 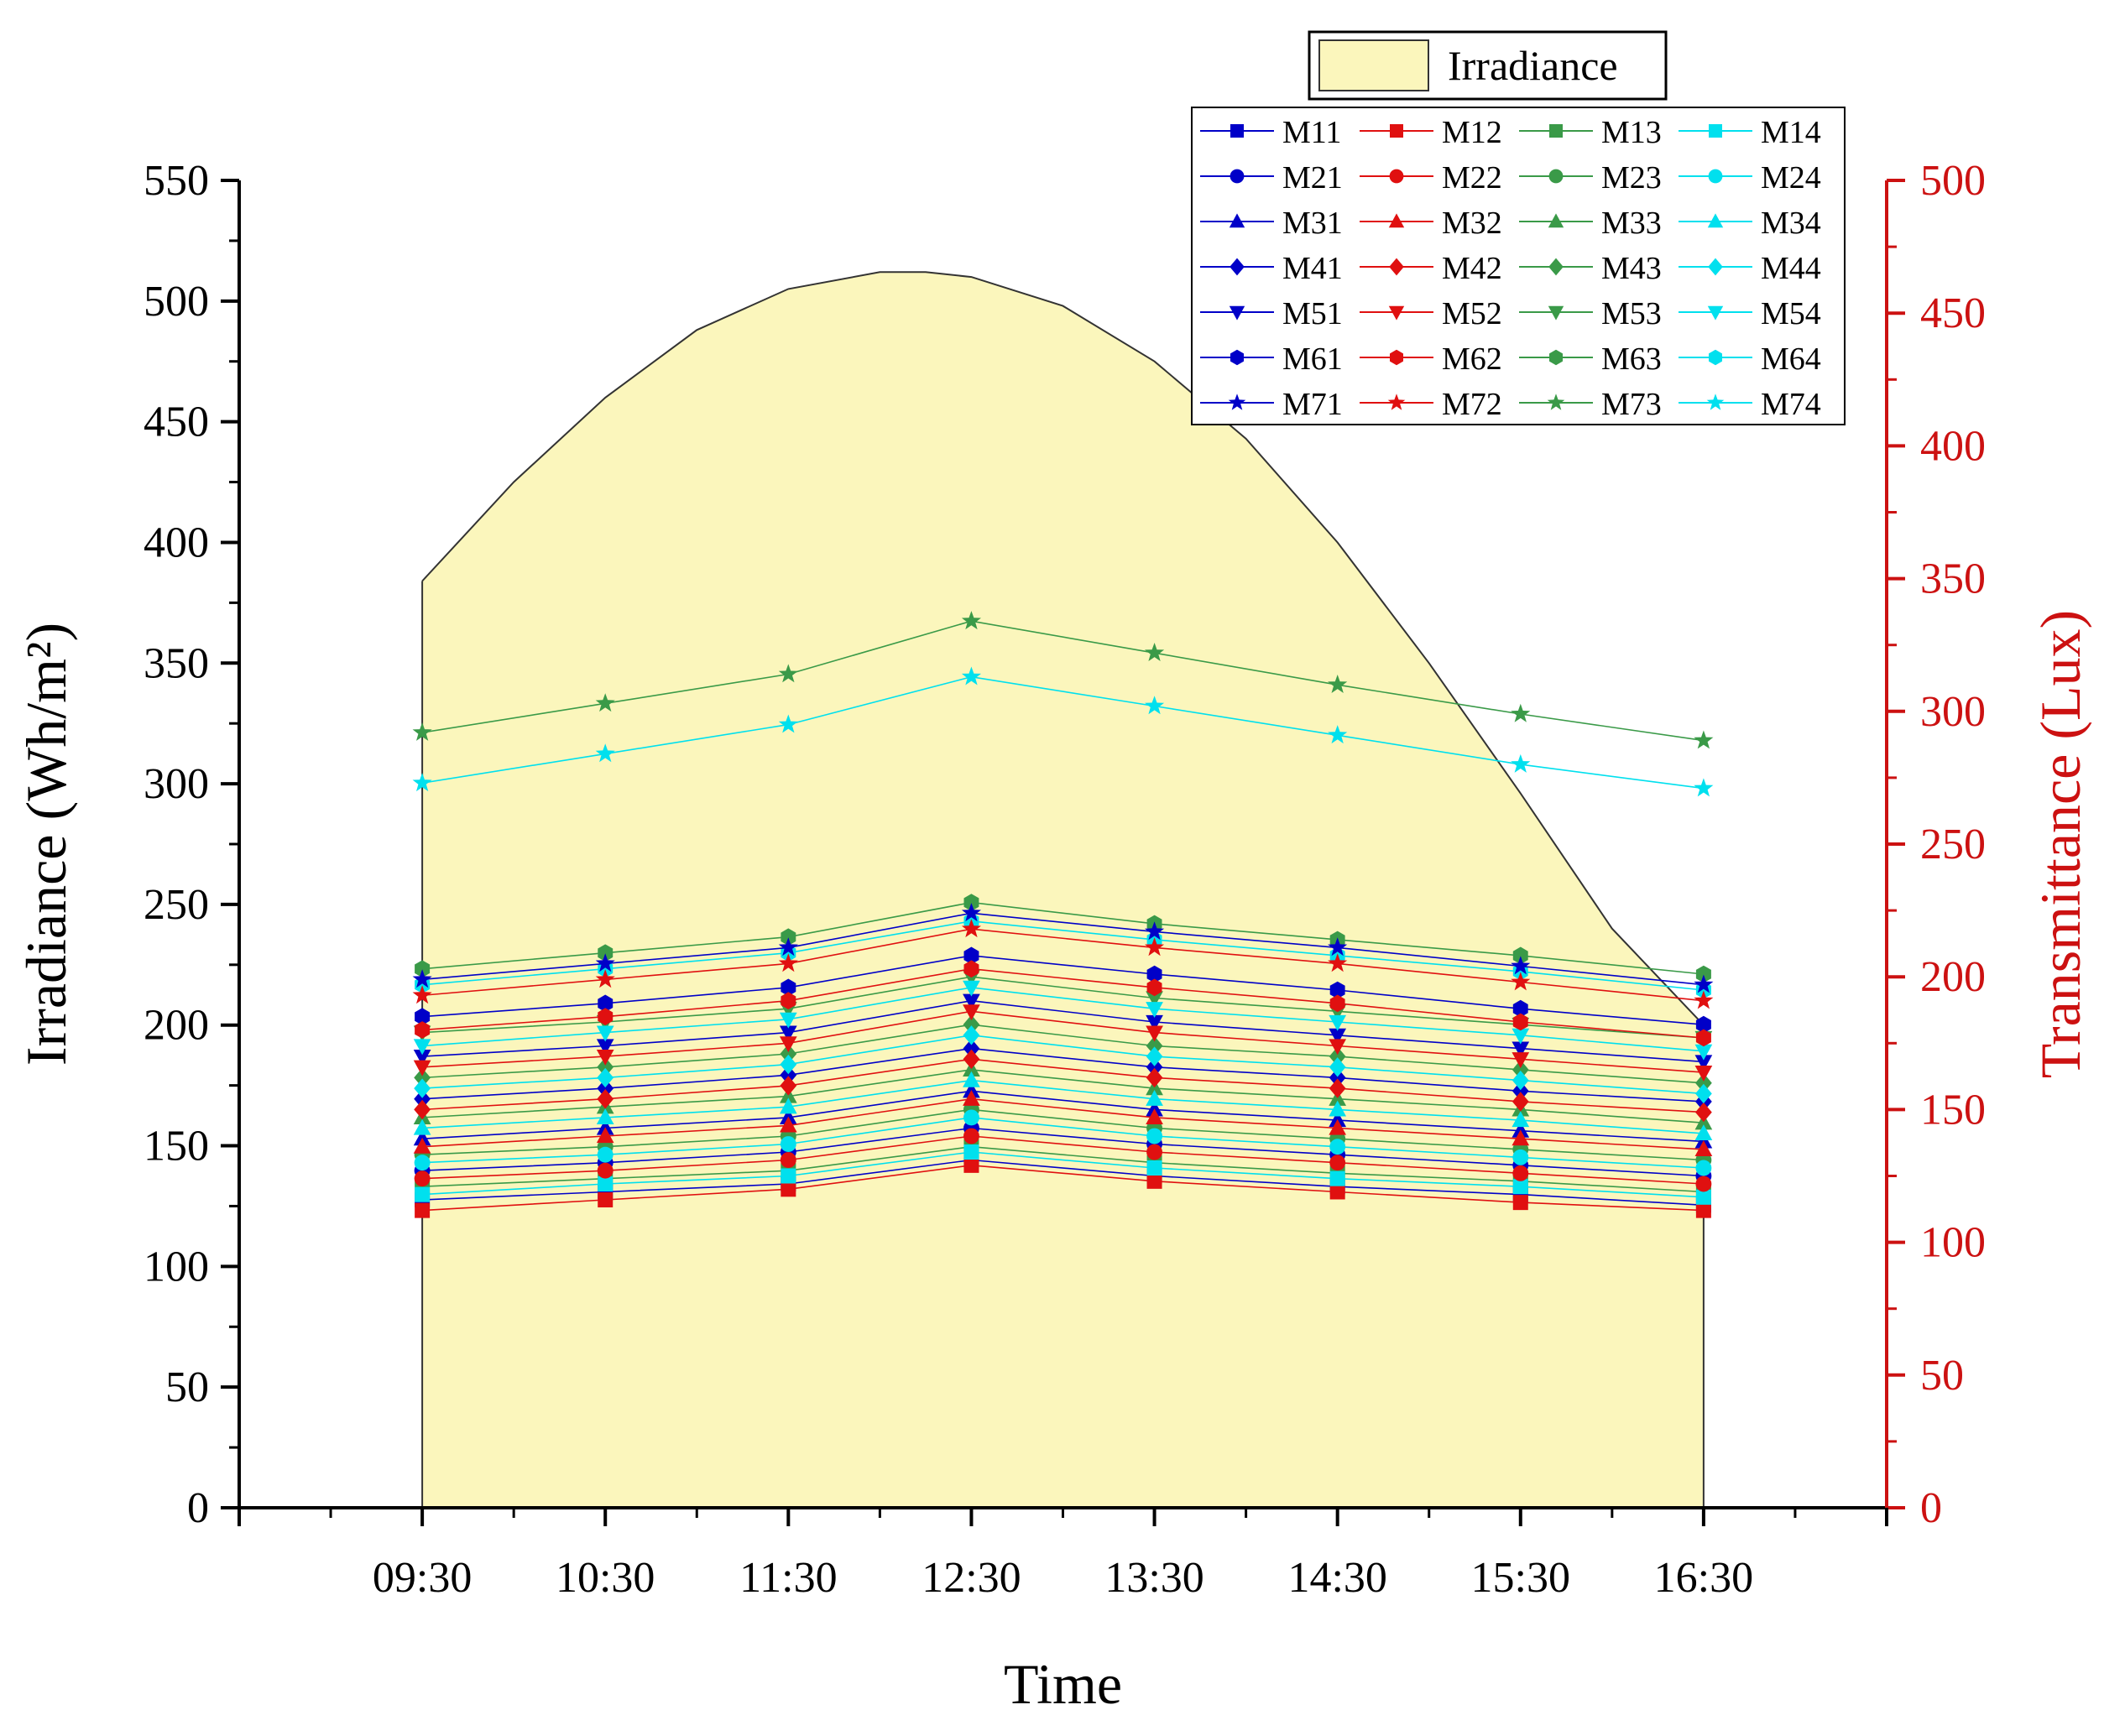 I want to click on series-line-m33, so click(x=1063, y=1096).